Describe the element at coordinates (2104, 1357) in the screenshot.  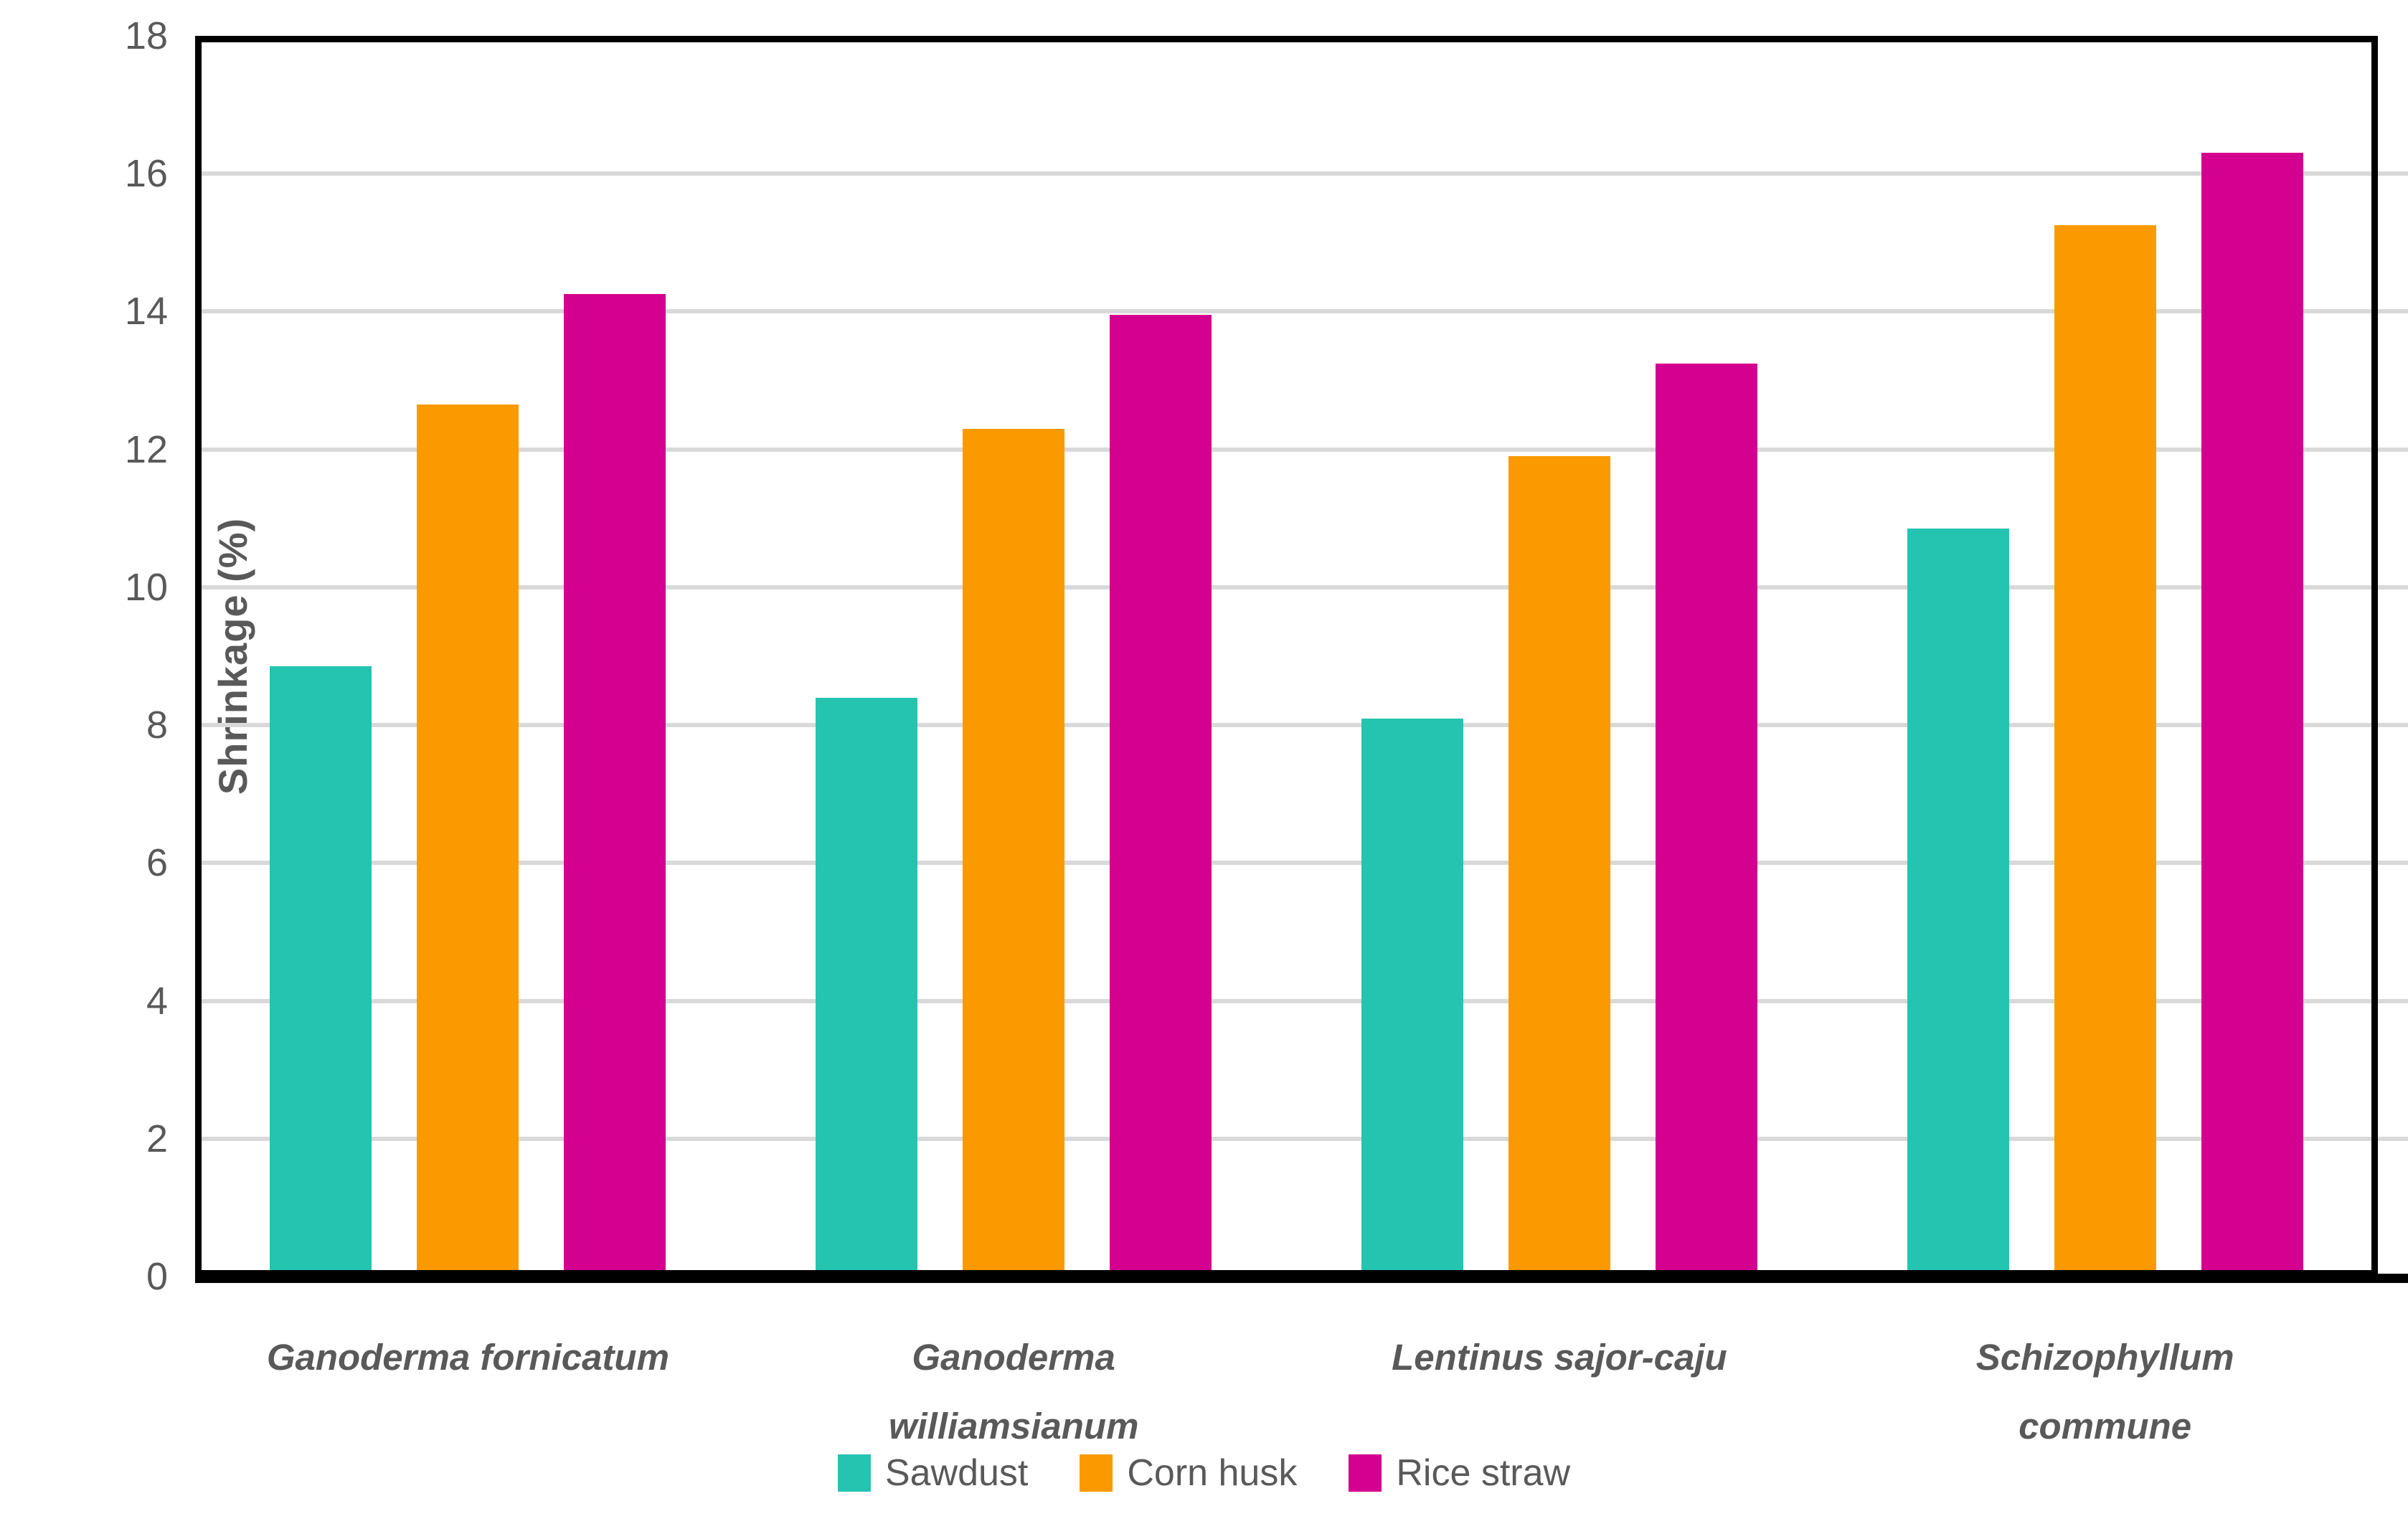
I see `category-label-line: Schizophyllum` at that location.